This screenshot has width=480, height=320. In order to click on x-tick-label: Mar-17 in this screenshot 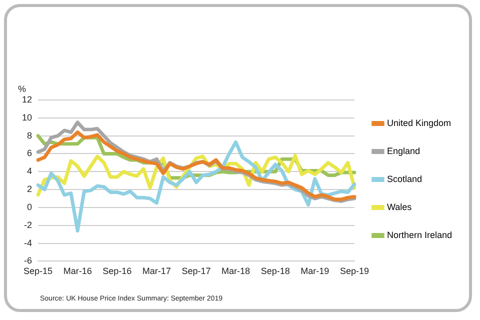, I will do `click(156, 271)`.